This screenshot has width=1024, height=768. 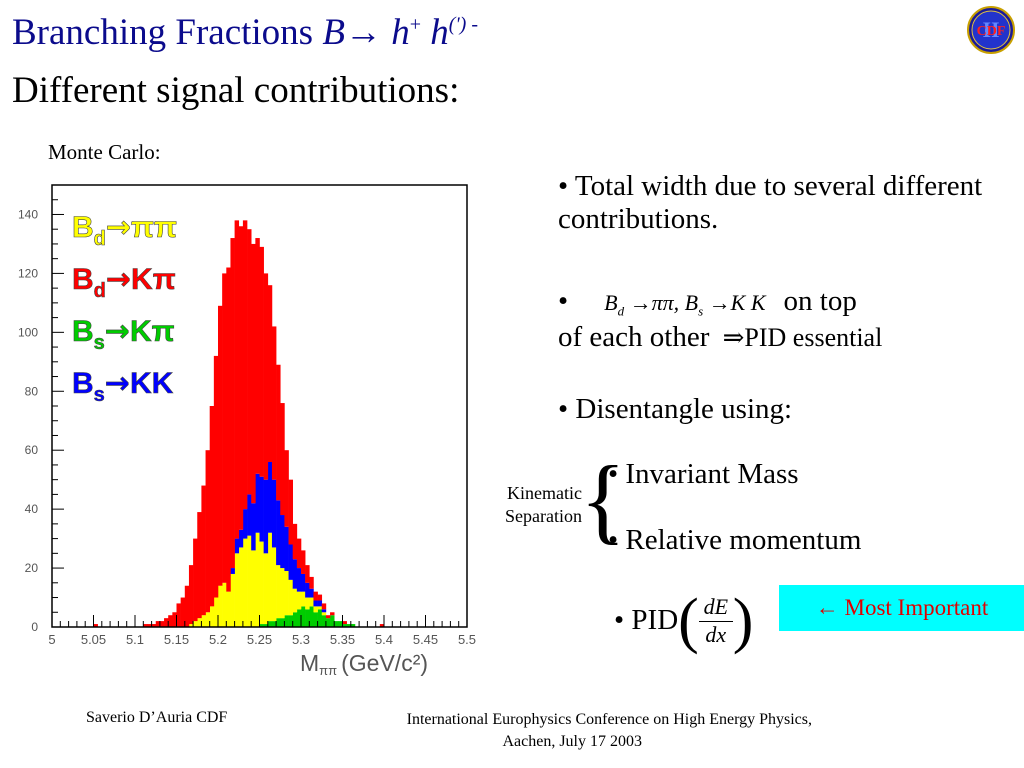 What do you see at coordinates (384, 639) in the screenshot?
I see `x-tick-label-8: 5.4` at bounding box center [384, 639].